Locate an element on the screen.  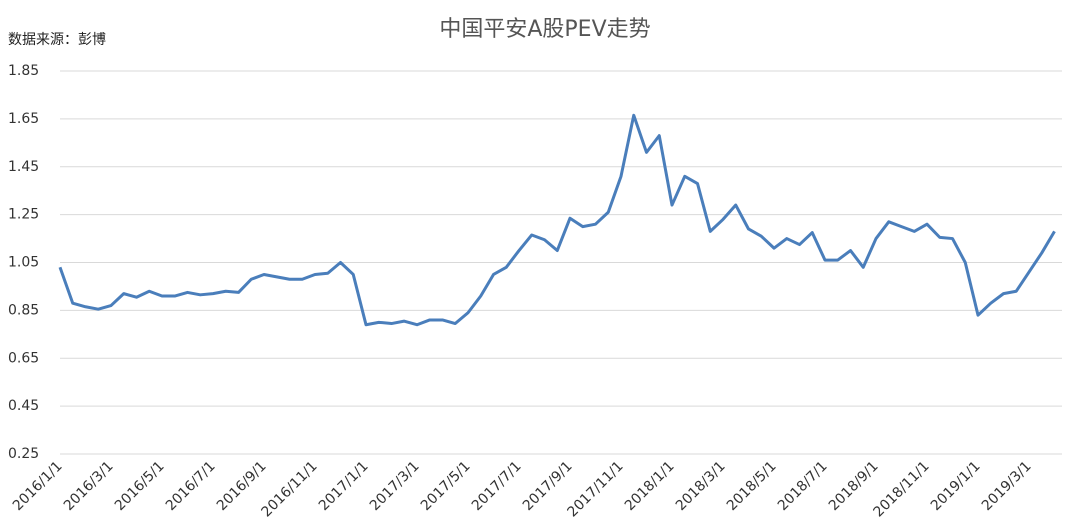
y-tick-label: 1.45 is located at coordinates (23, 167).